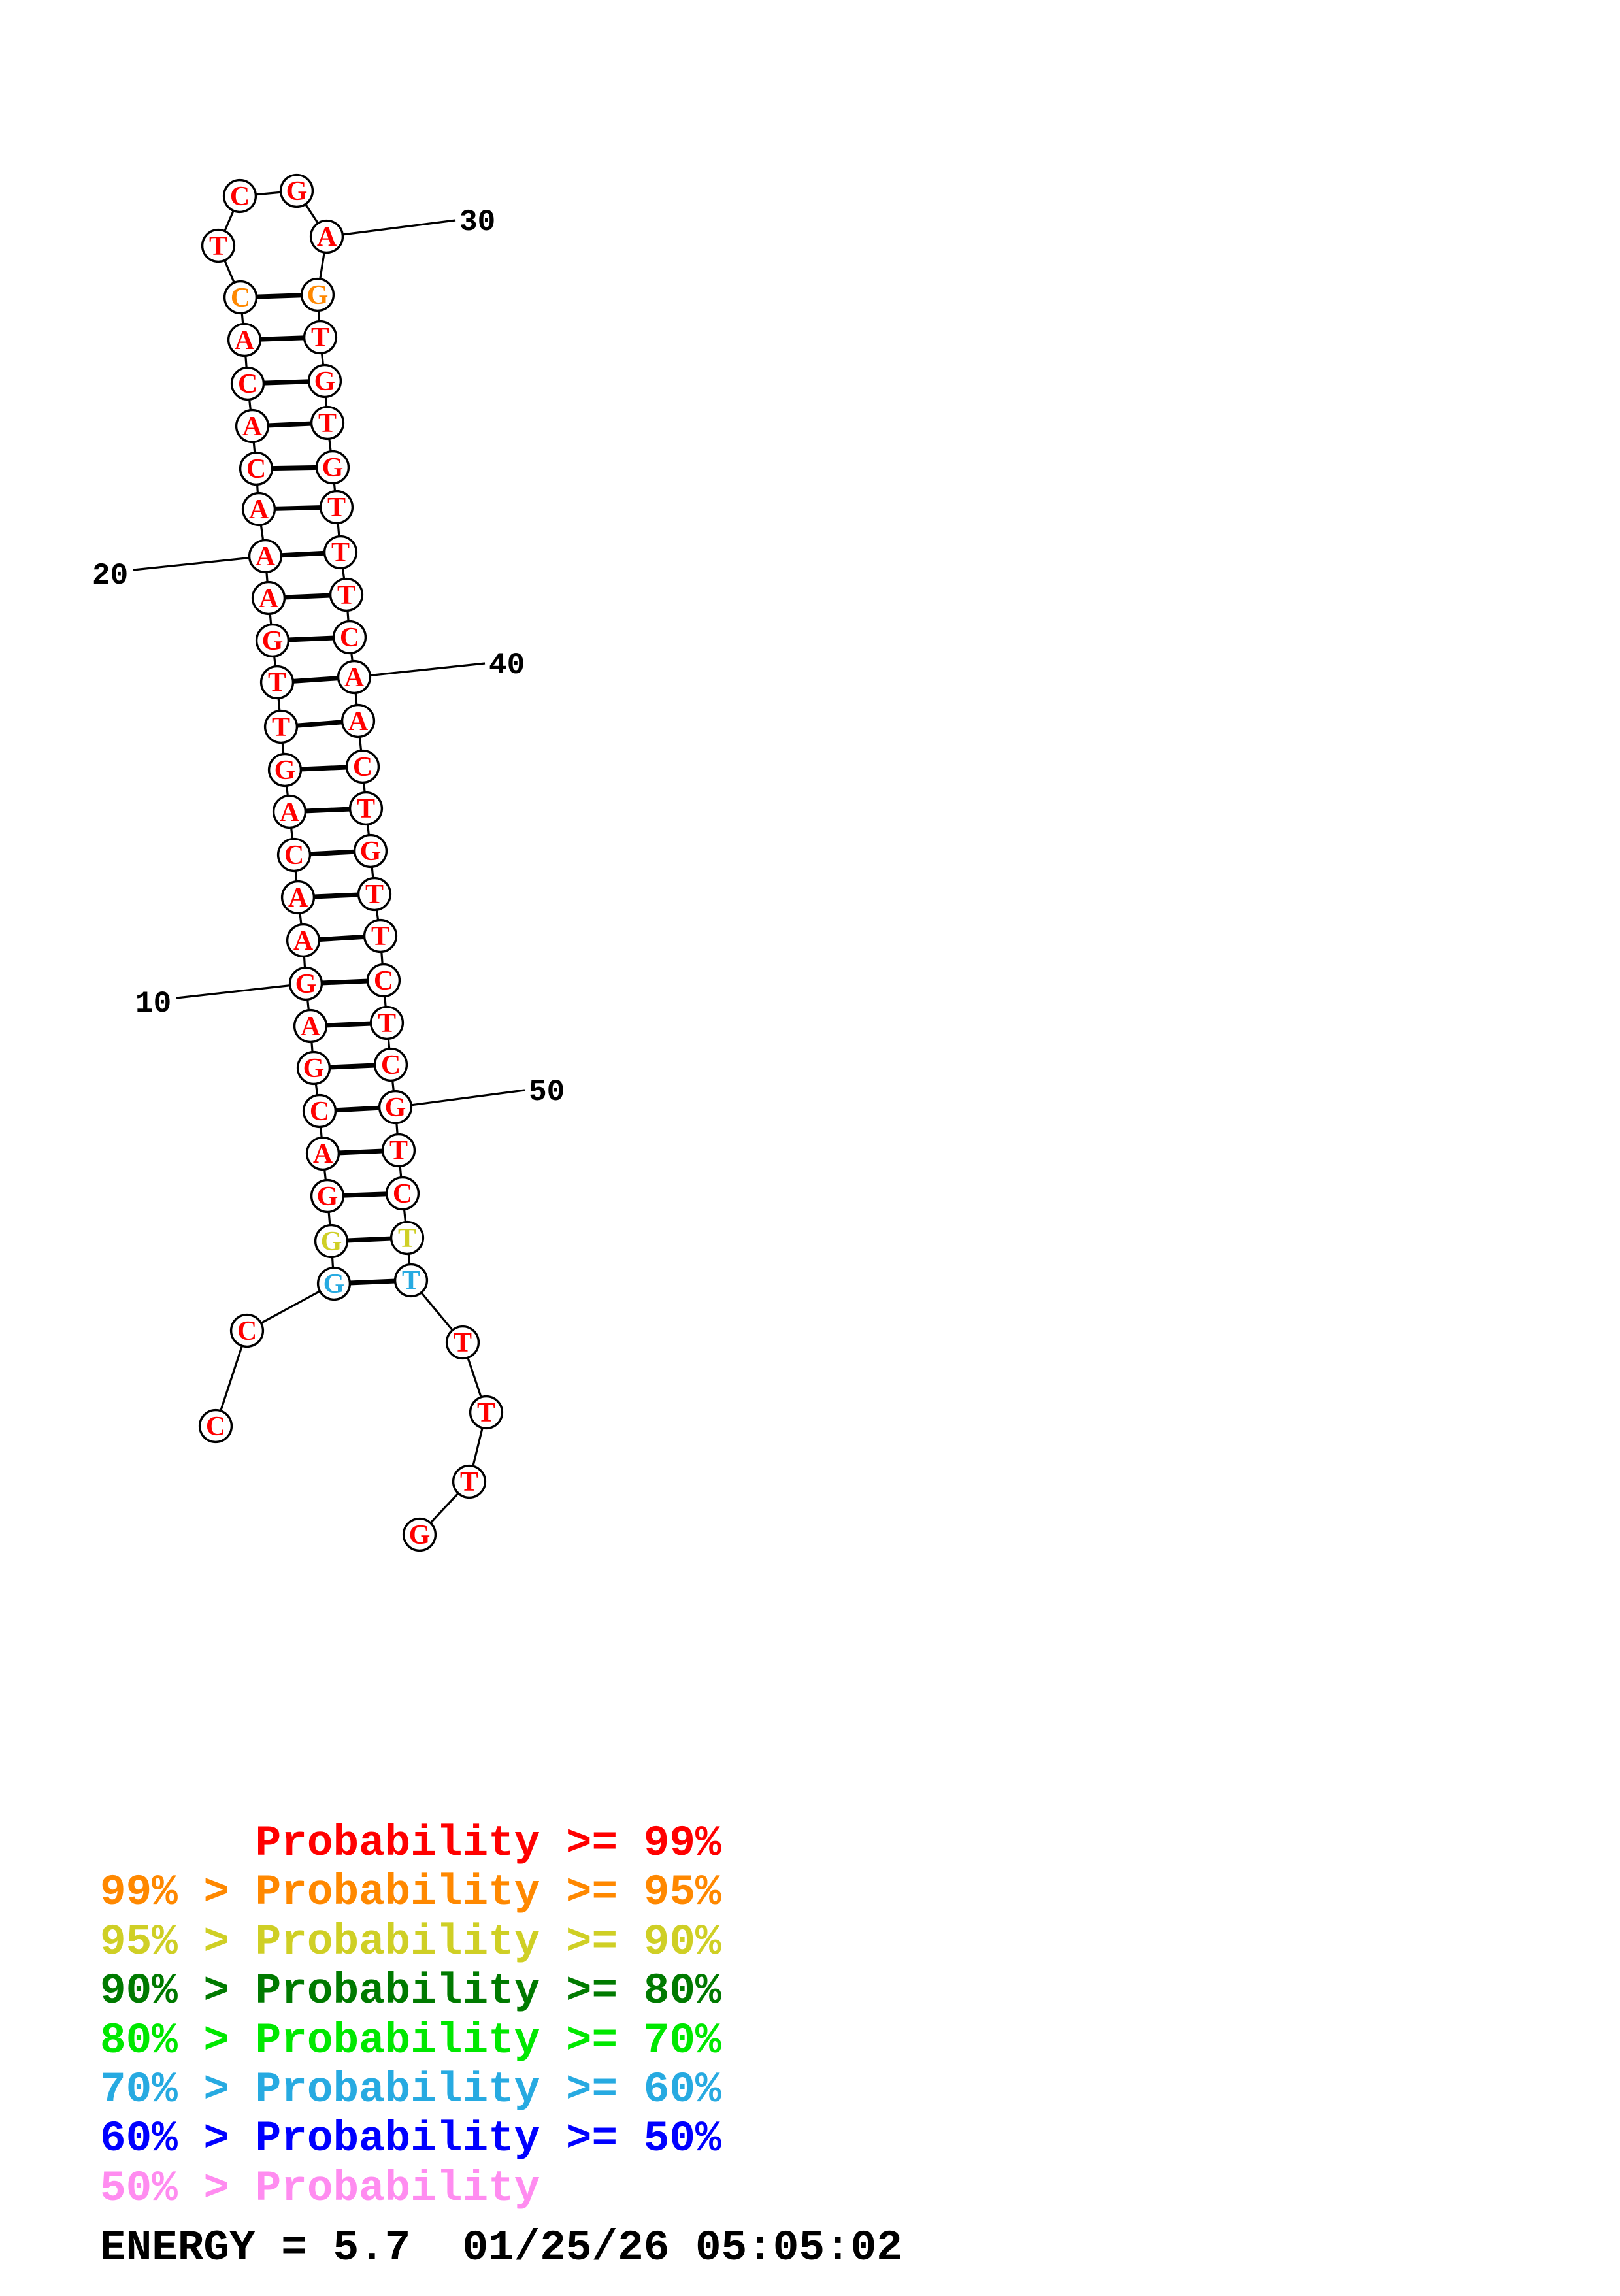 Image resolution: width=1620 pixels, height=2296 pixels. What do you see at coordinates (477, 222) in the screenshot?
I see `svg-text: 30` at bounding box center [477, 222].